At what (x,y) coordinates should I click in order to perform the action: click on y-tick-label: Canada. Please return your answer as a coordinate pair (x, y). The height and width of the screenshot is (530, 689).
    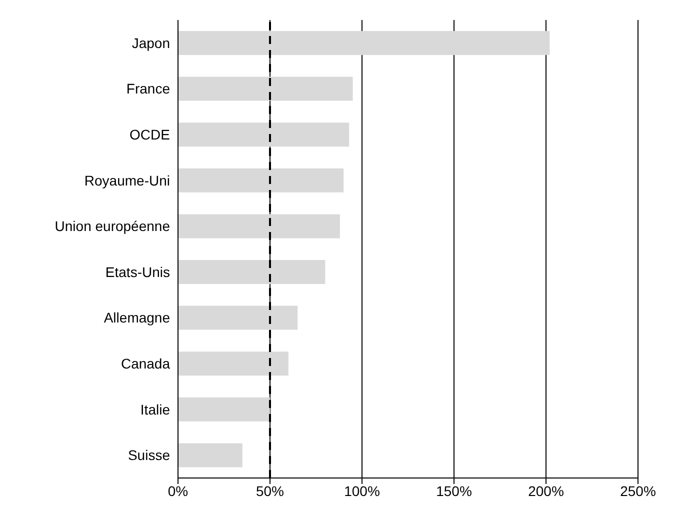
    Looking at the image, I should click on (145, 363).